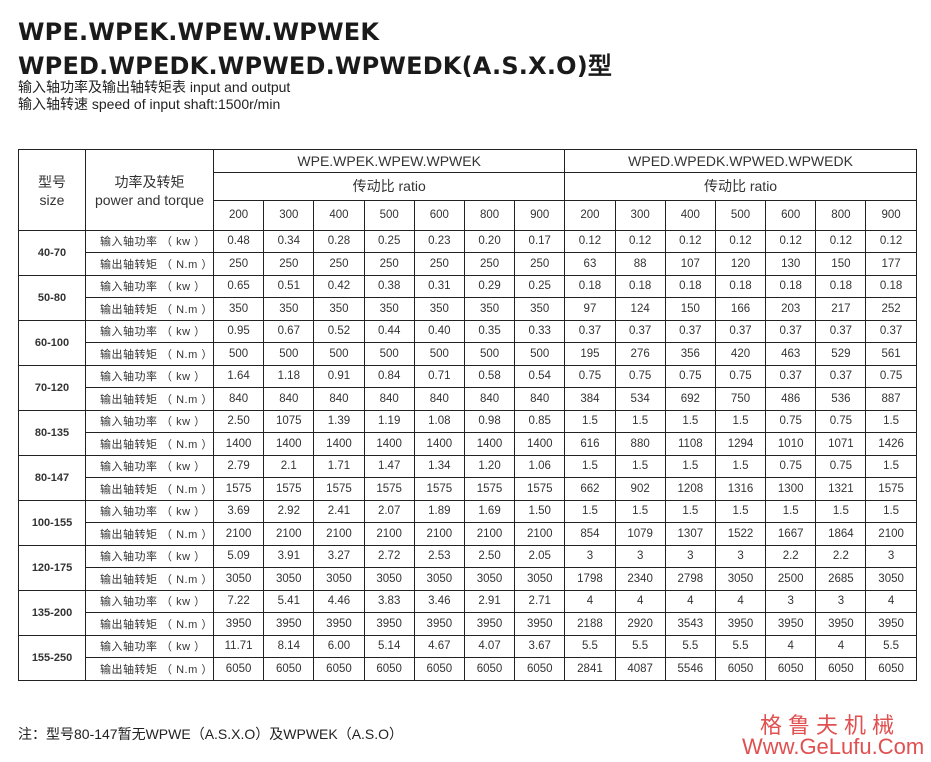 The width and height of the screenshot is (931, 762). I want to click on title-line-2: WPED.WPEDK.WPWED.WPWEDK(A.S.X.O)型, so click(315, 66).